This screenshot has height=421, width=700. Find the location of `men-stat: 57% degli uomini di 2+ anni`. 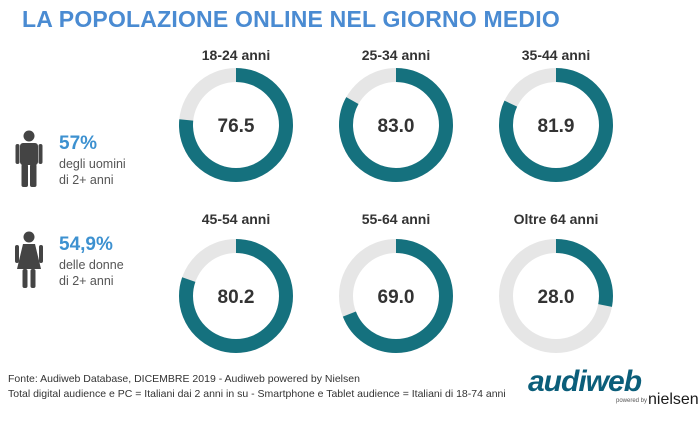

men-stat: 57% degli uomini di 2+ anni is located at coordinates (94, 160).